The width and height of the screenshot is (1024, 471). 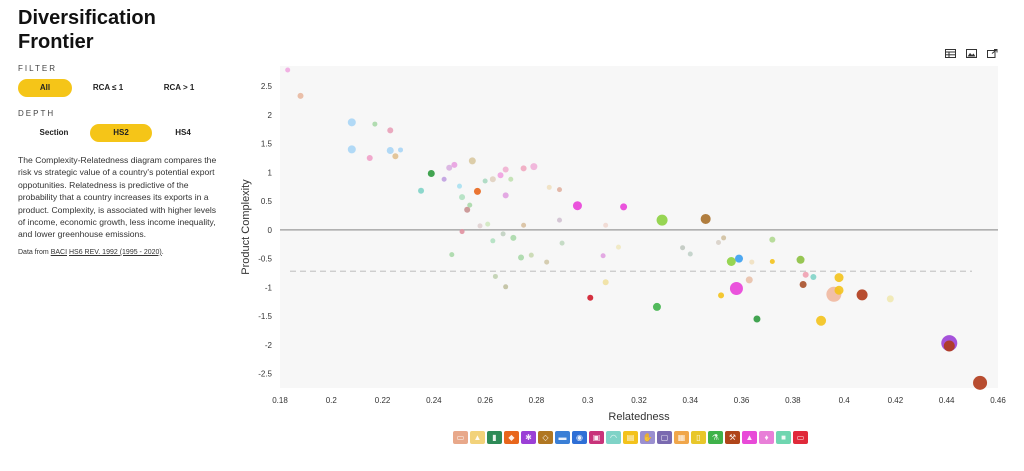 I want to click on dial-icon: ◉, so click(x=579, y=437).